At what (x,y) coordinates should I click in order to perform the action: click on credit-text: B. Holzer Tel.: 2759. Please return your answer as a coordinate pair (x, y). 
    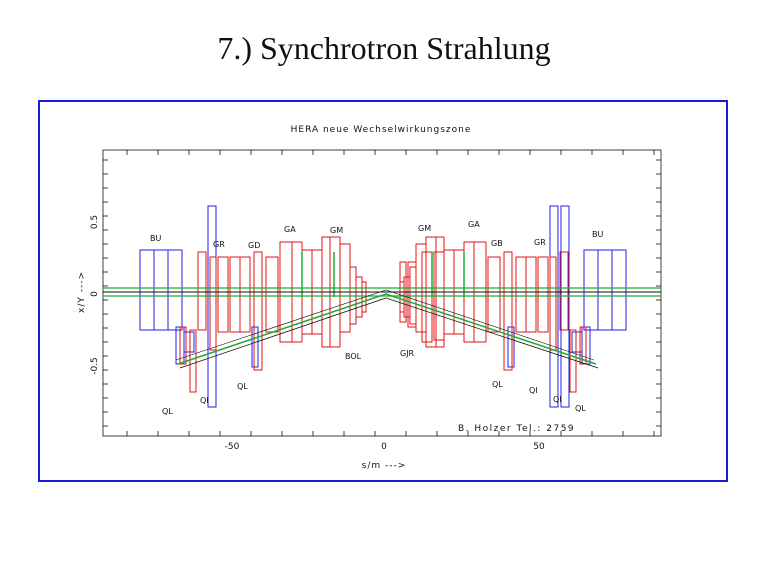
    Looking at the image, I should click on (516, 429).